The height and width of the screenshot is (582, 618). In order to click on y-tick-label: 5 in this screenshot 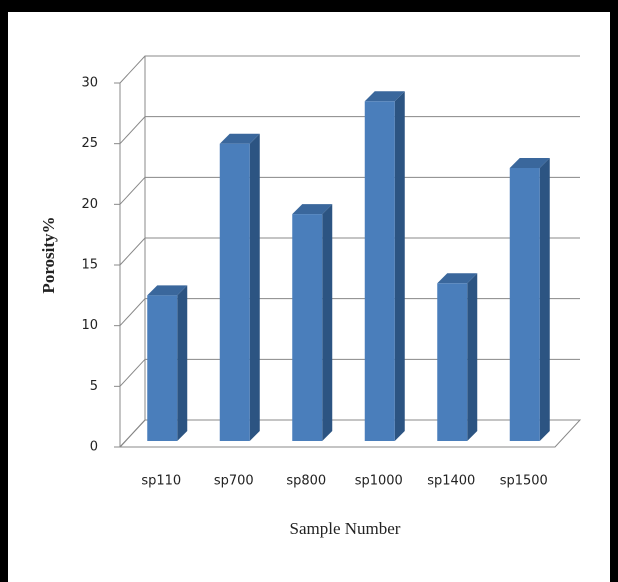, I will do `click(94, 386)`.